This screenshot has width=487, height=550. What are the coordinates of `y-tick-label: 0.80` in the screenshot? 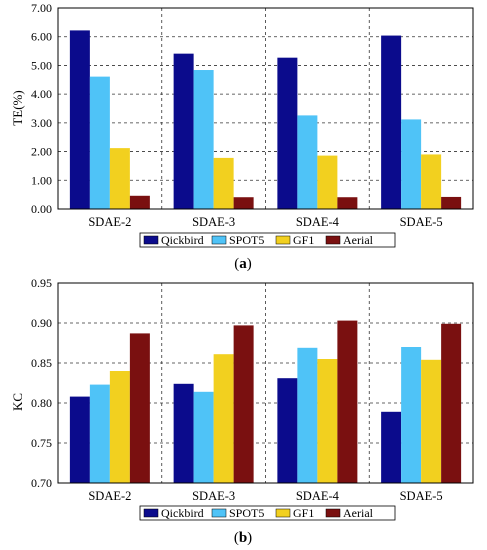 It's located at (41, 403).